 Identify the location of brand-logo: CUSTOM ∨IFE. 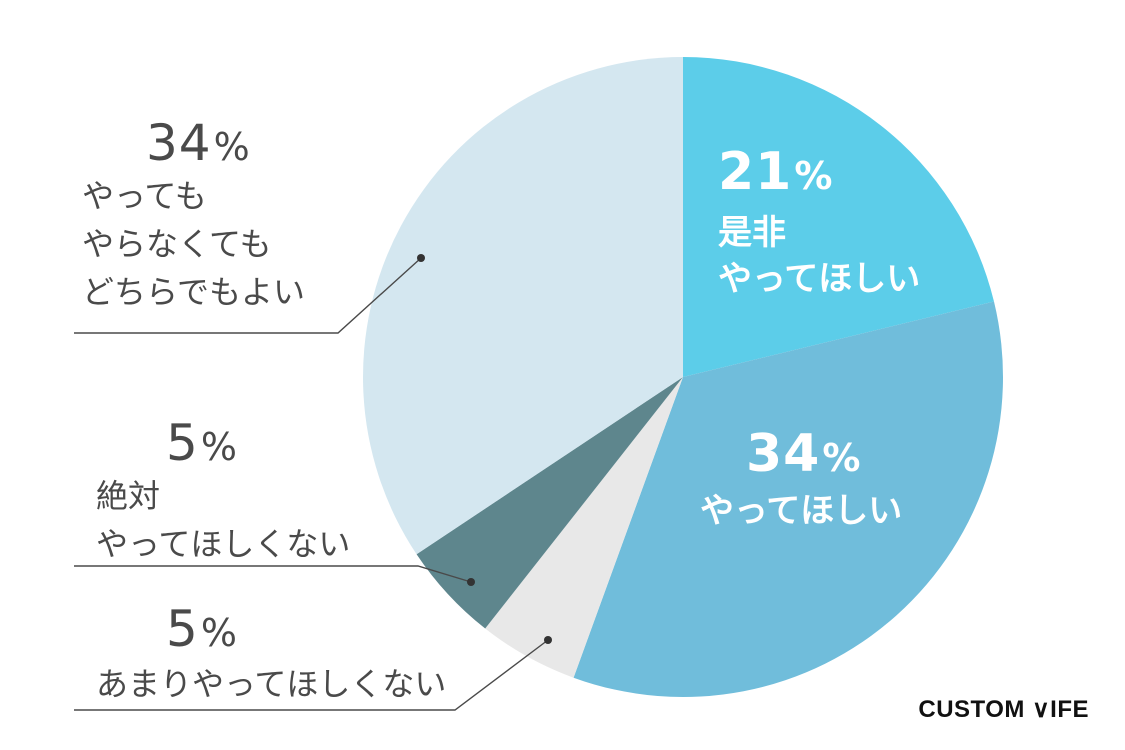
(1003, 709).